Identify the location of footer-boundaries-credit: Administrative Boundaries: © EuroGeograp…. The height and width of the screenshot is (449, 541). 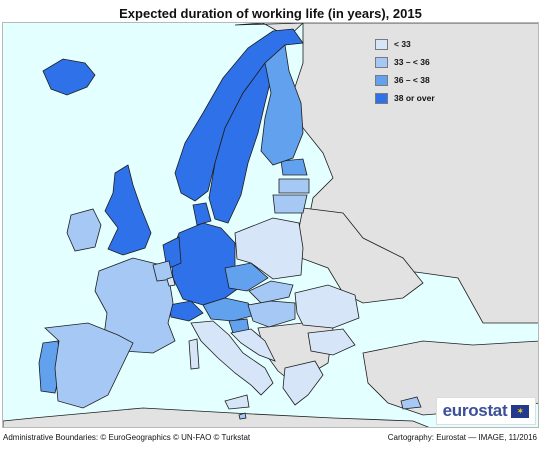
(127, 437).